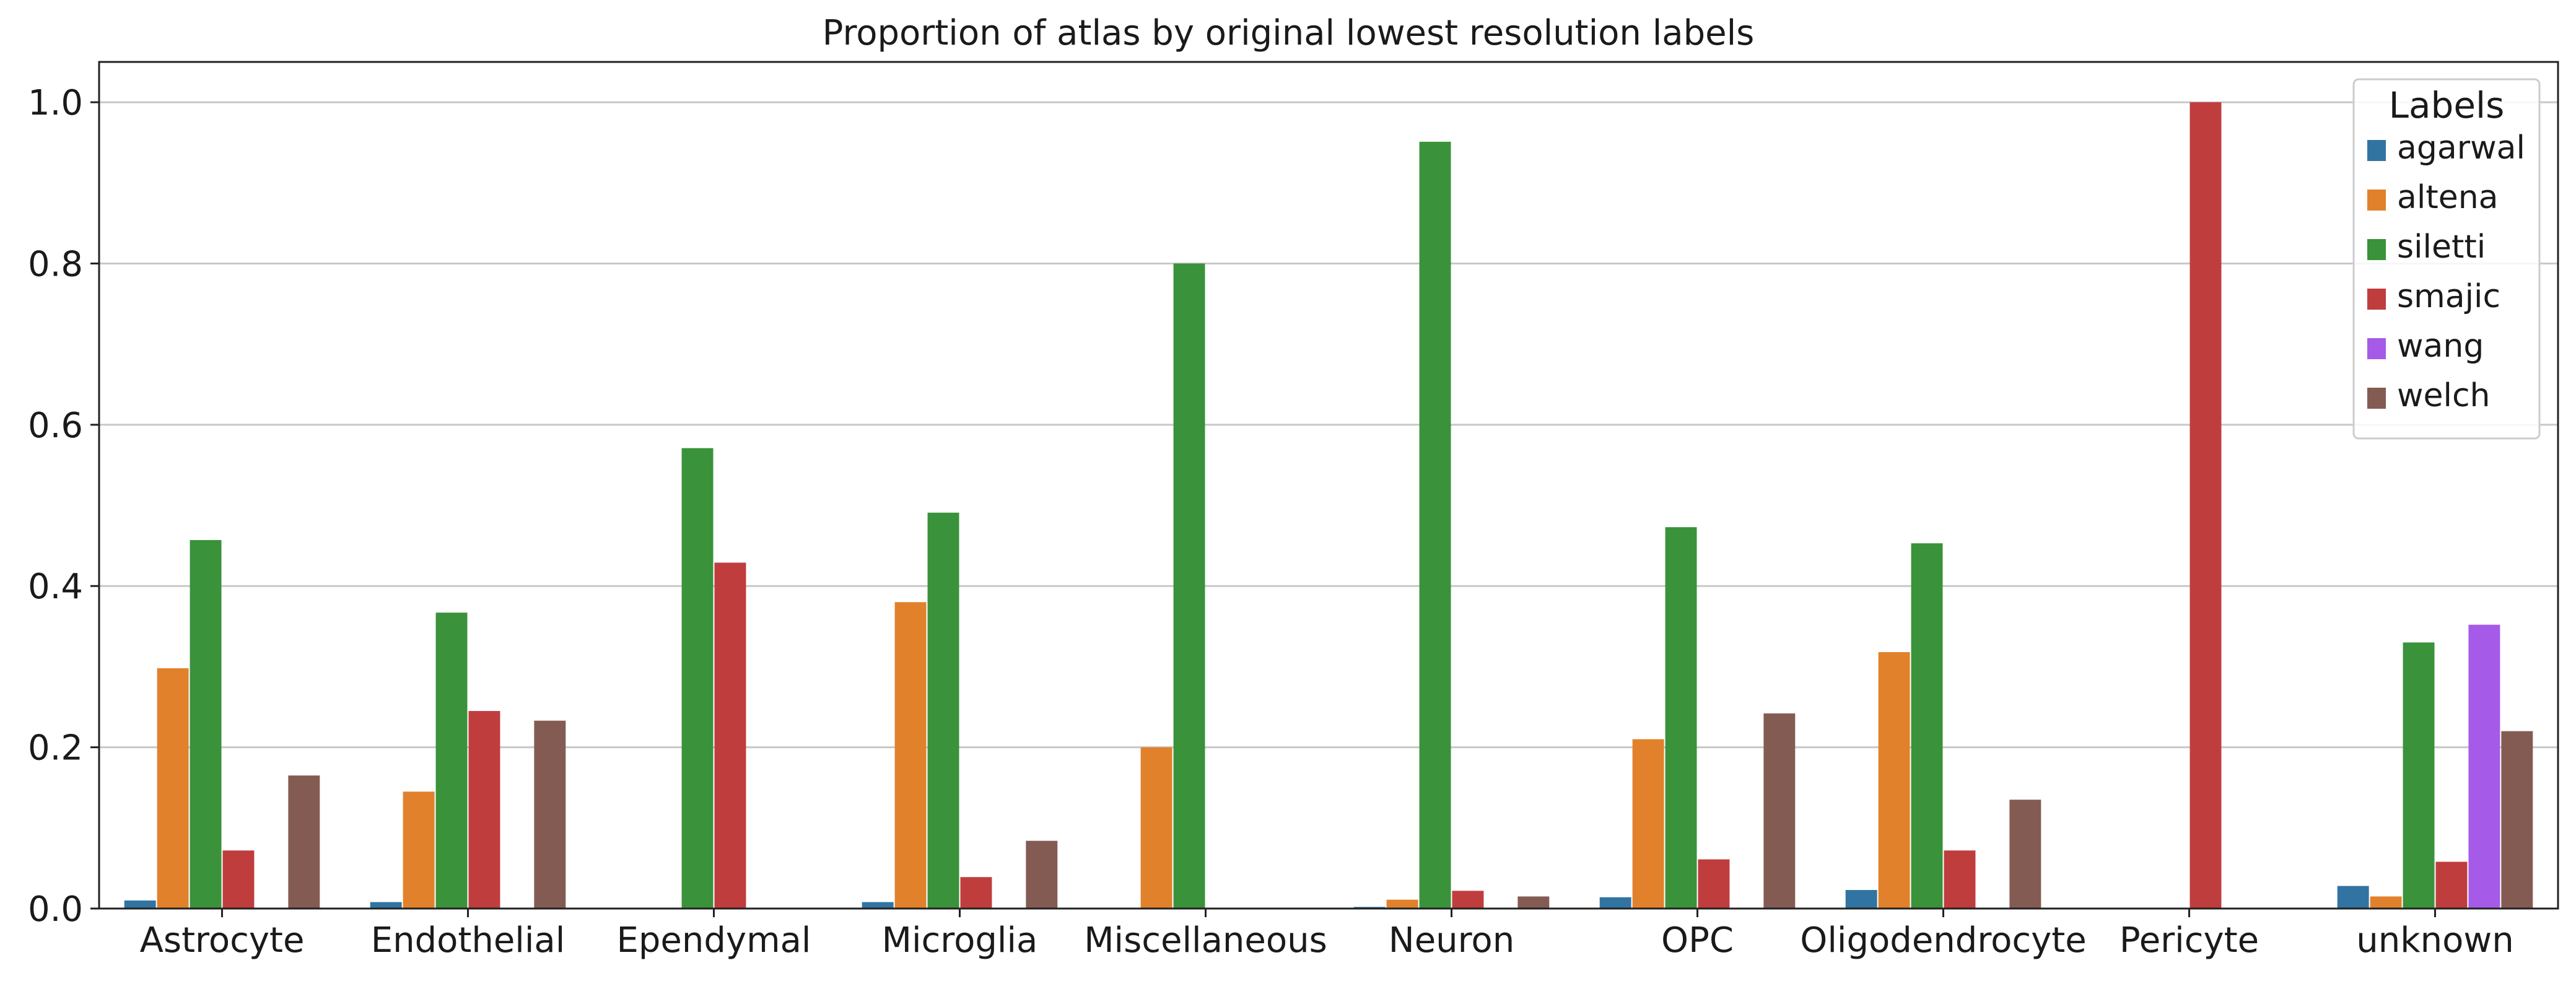 This screenshot has width=2576, height=981. I want to click on bar-pericyte-smajic, so click(2206, 505).